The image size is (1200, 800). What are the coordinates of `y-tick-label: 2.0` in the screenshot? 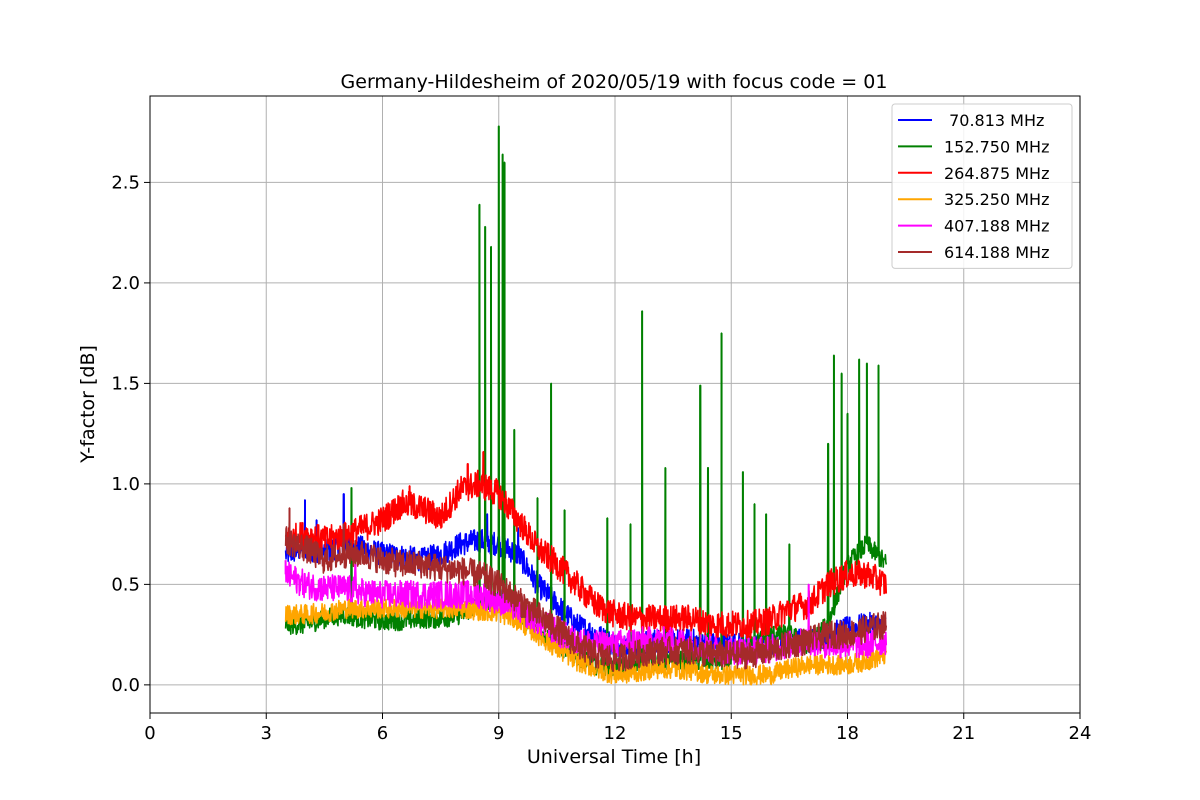 It's located at (125, 283).